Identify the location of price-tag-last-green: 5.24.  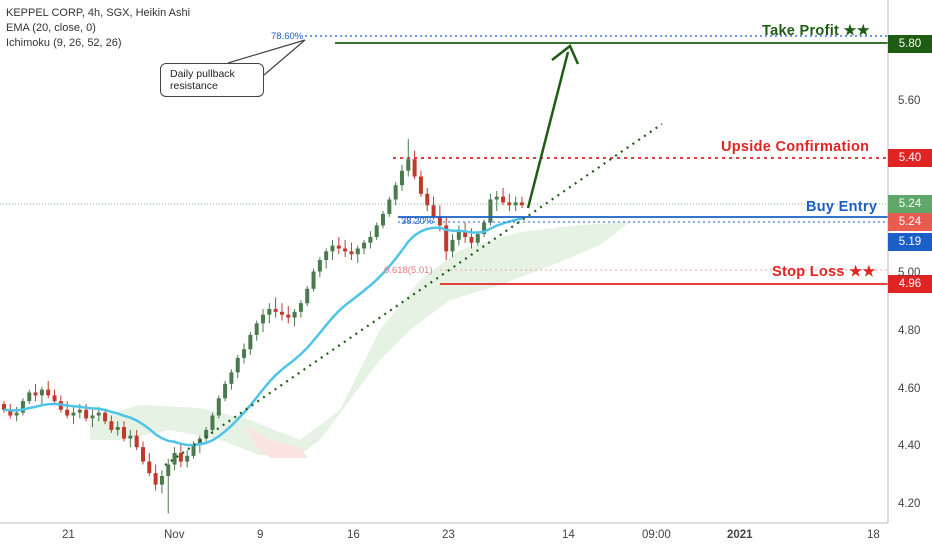
(910, 204).